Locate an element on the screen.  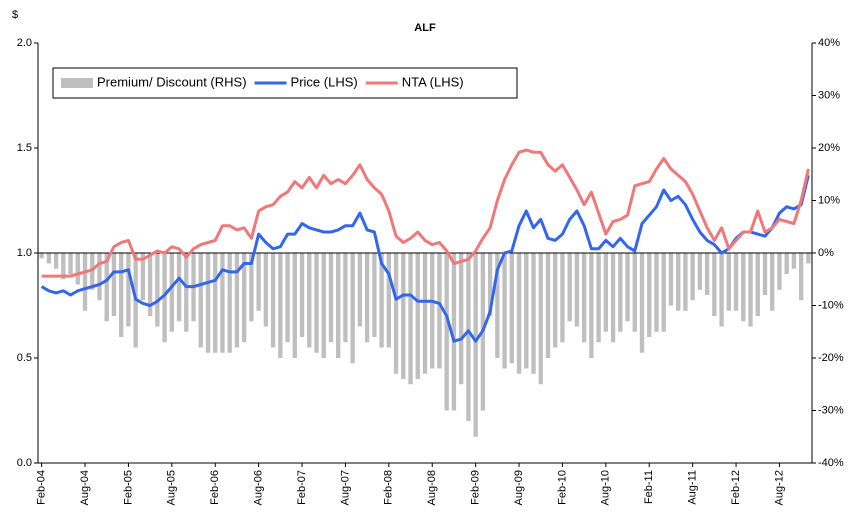
x-tick-label: Feb-10 is located at coordinates (562, 487).